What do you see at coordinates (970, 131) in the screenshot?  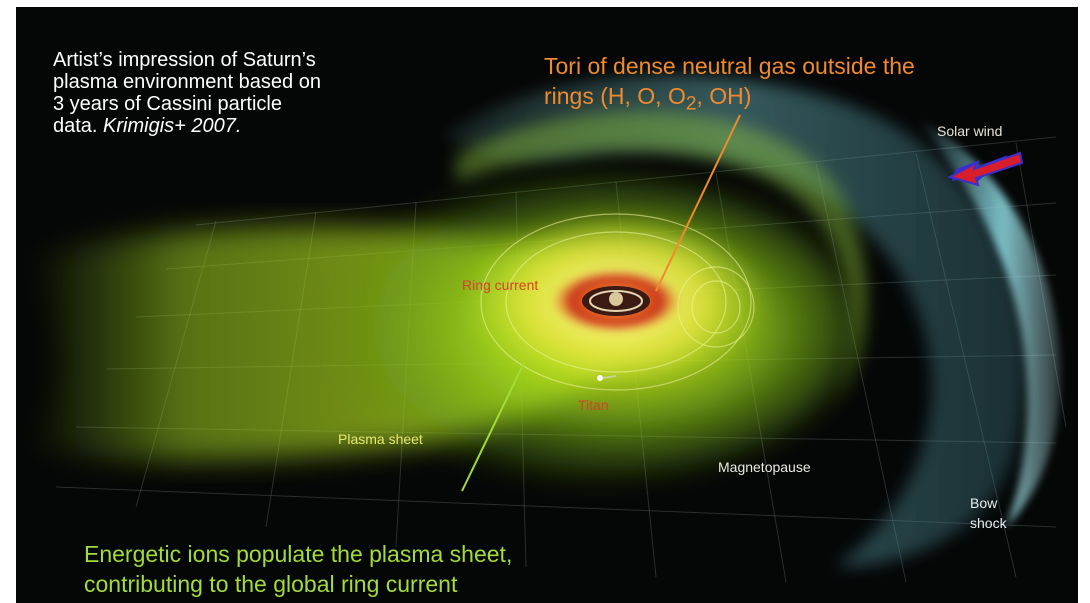 I see `solar-wind-label: Solar wind` at bounding box center [970, 131].